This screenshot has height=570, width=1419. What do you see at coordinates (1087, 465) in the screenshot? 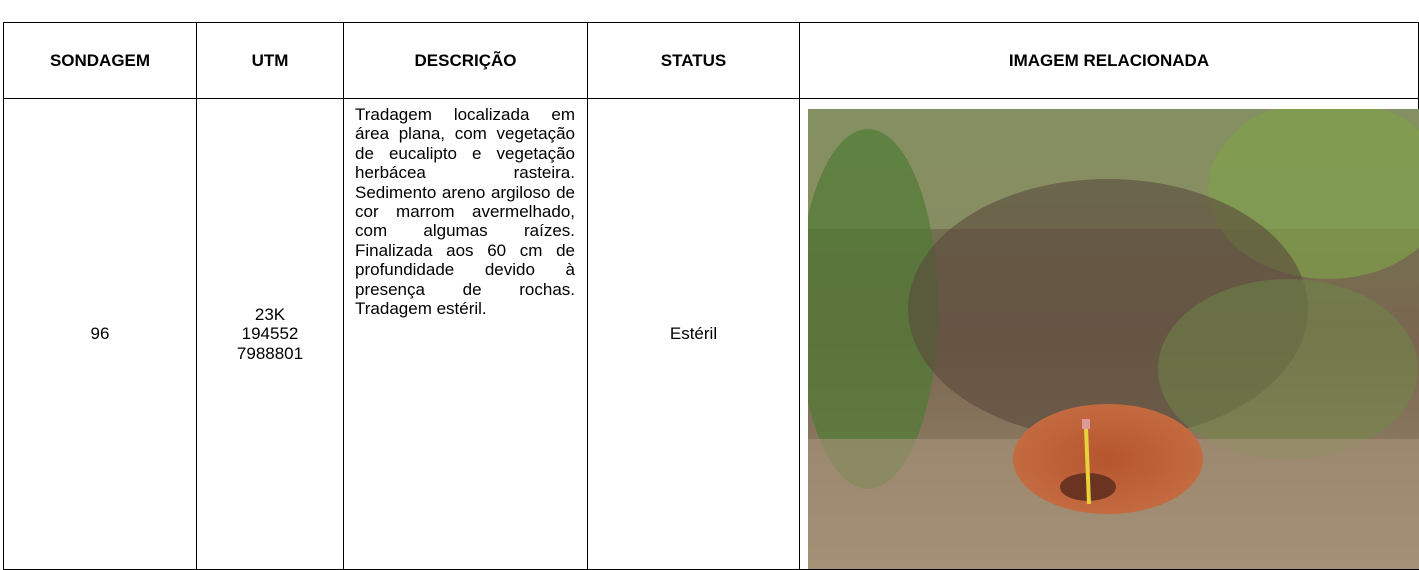
I see `measuring-stick` at bounding box center [1087, 465].